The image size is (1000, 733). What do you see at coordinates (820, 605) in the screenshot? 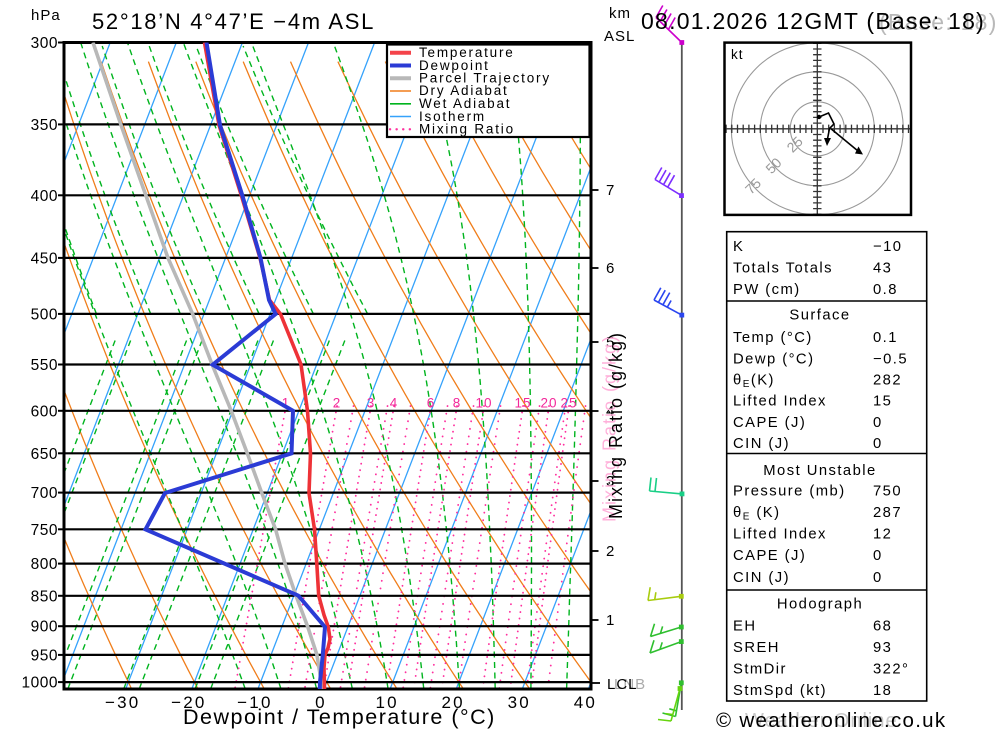
I see `svg-text: Hodograph` at bounding box center [820, 605].